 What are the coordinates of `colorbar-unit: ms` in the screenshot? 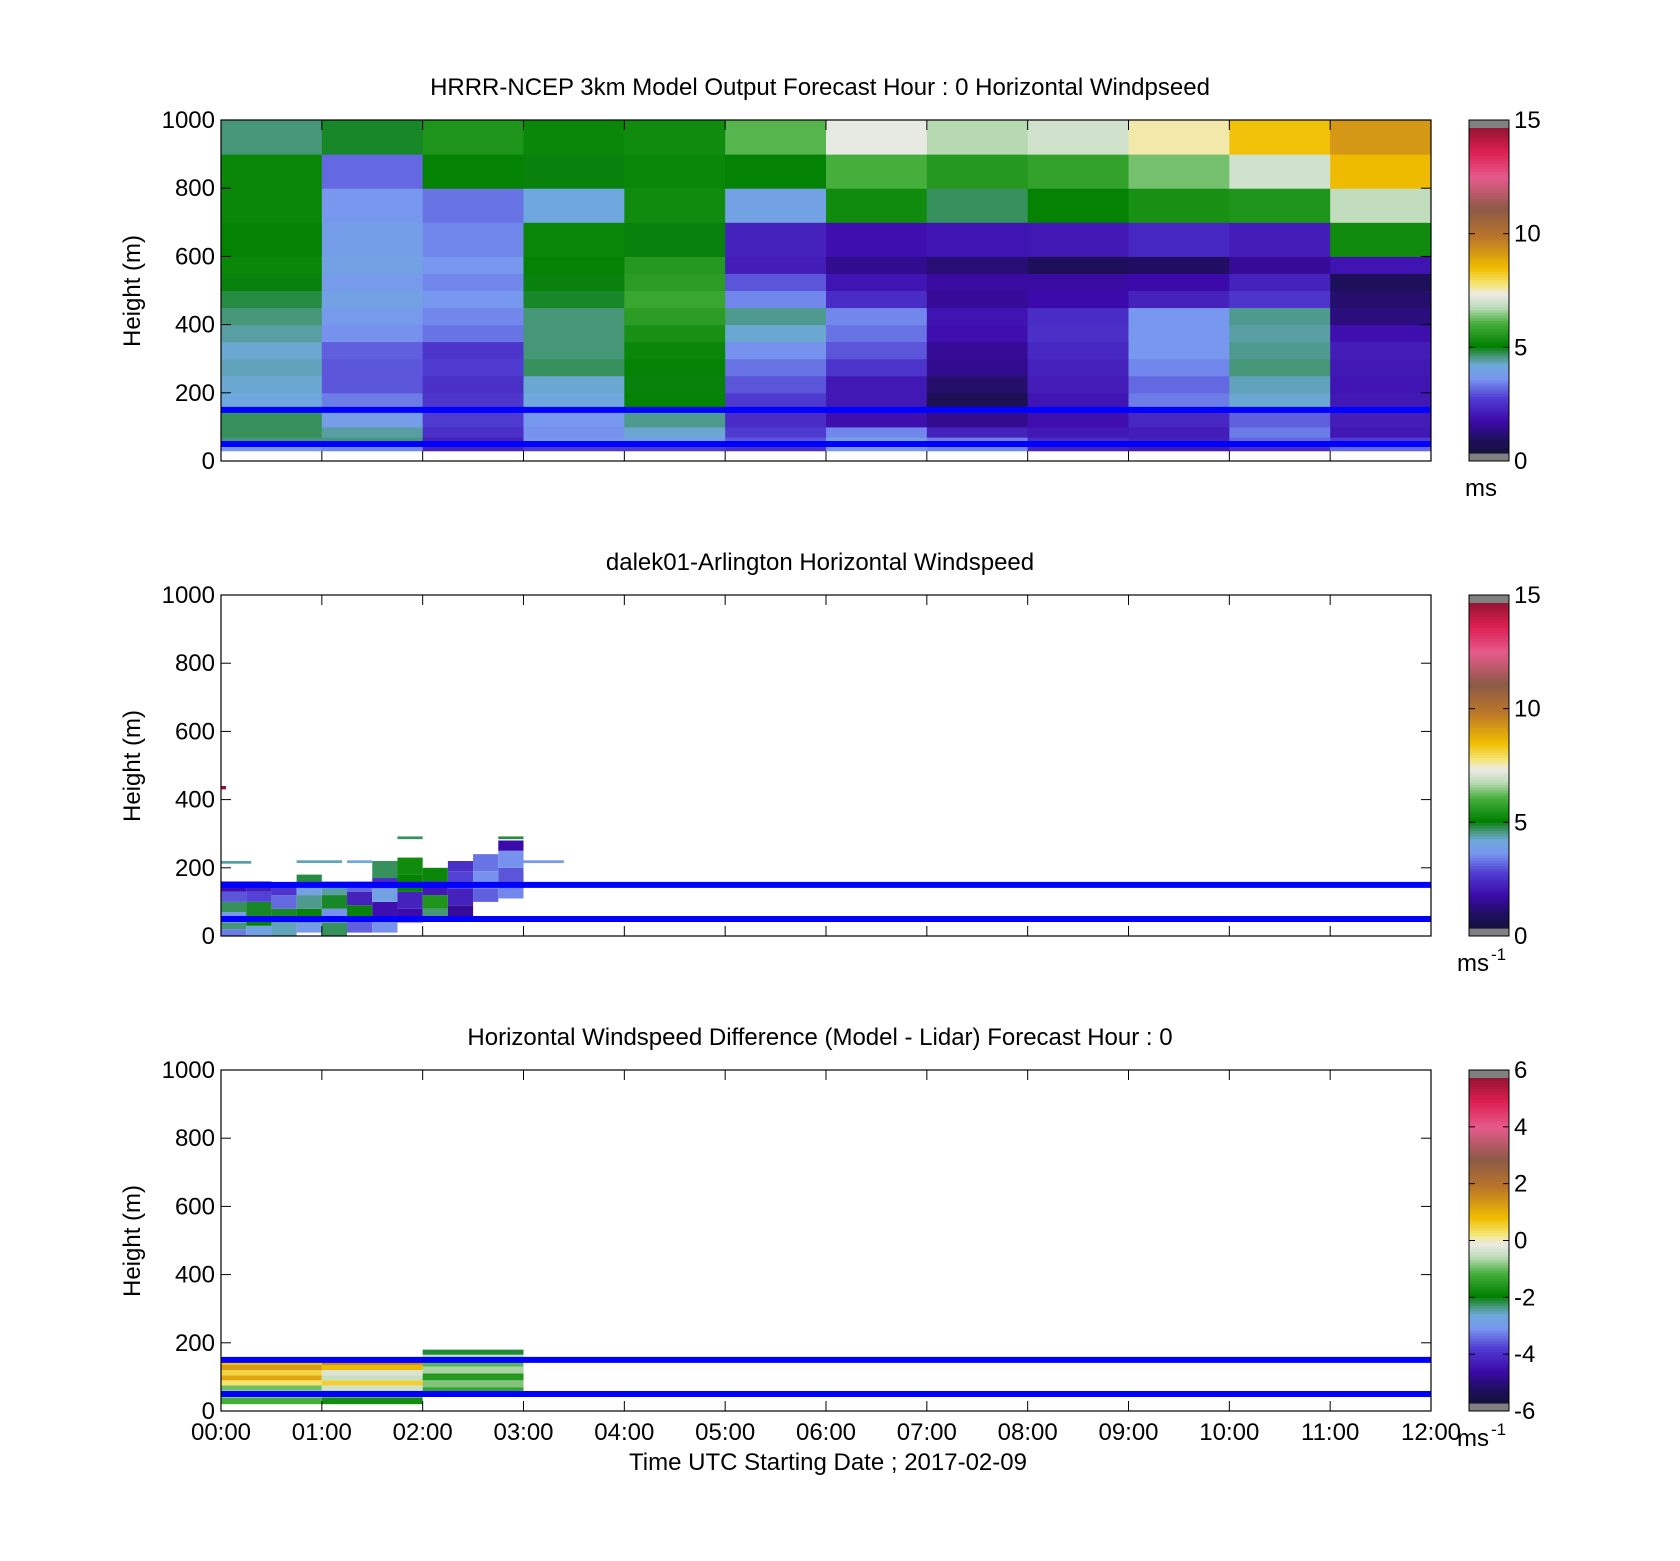 It's located at (1473, 1438).